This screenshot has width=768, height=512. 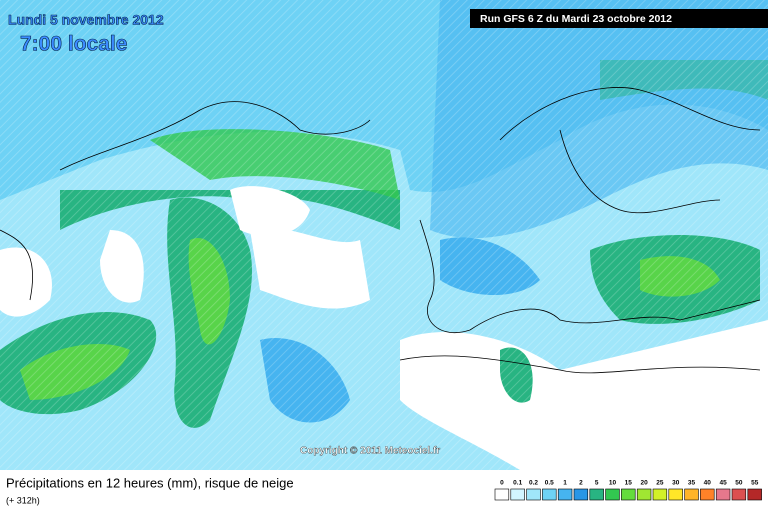 What do you see at coordinates (502, 483) in the screenshot?
I see `legend-label: 0` at bounding box center [502, 483].